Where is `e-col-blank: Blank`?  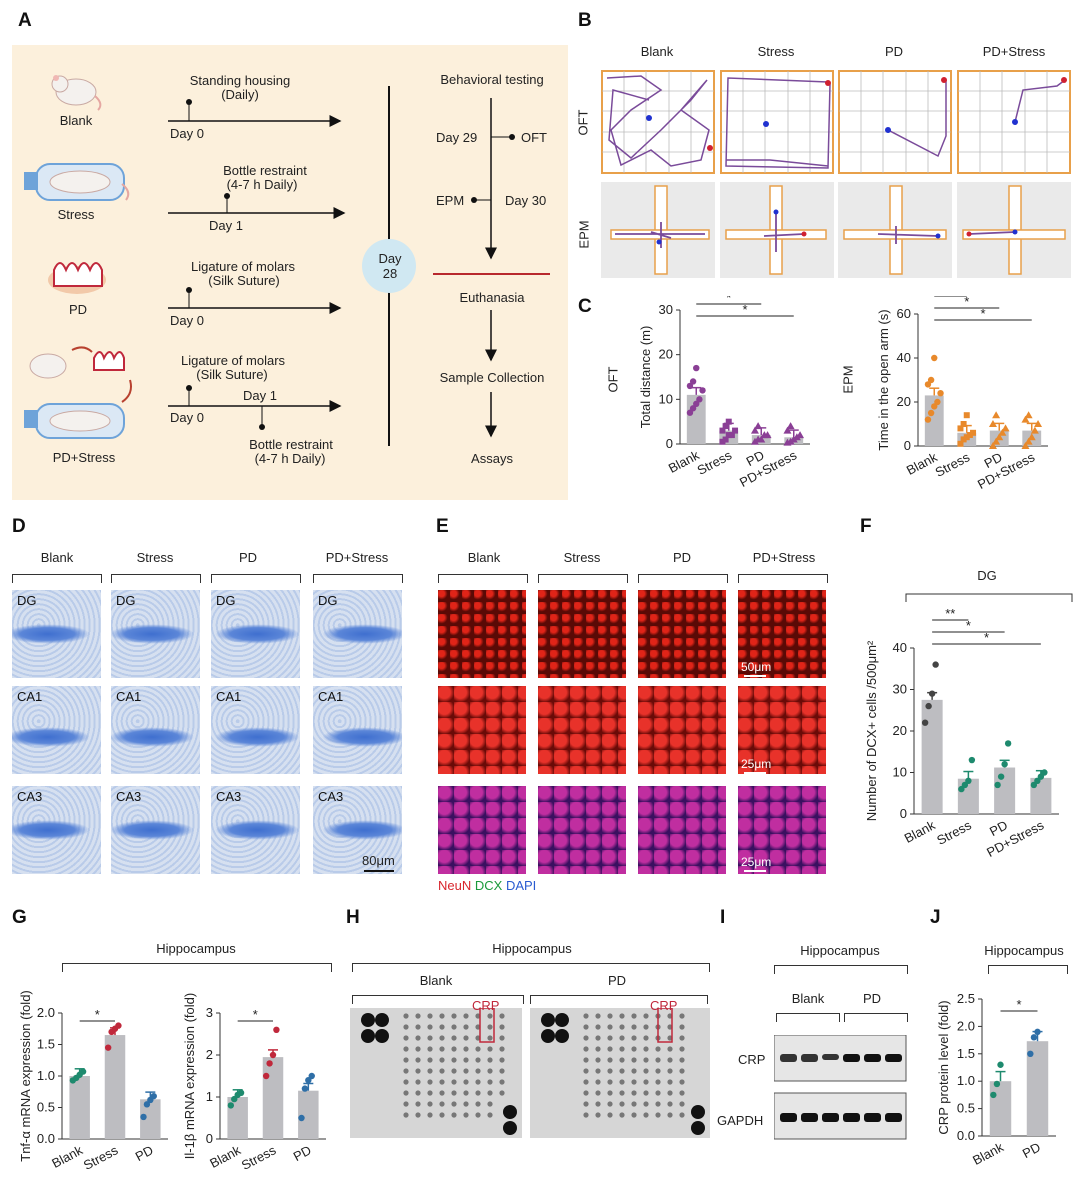 e-col-blank: Blank is located at coordinates (484, 557).